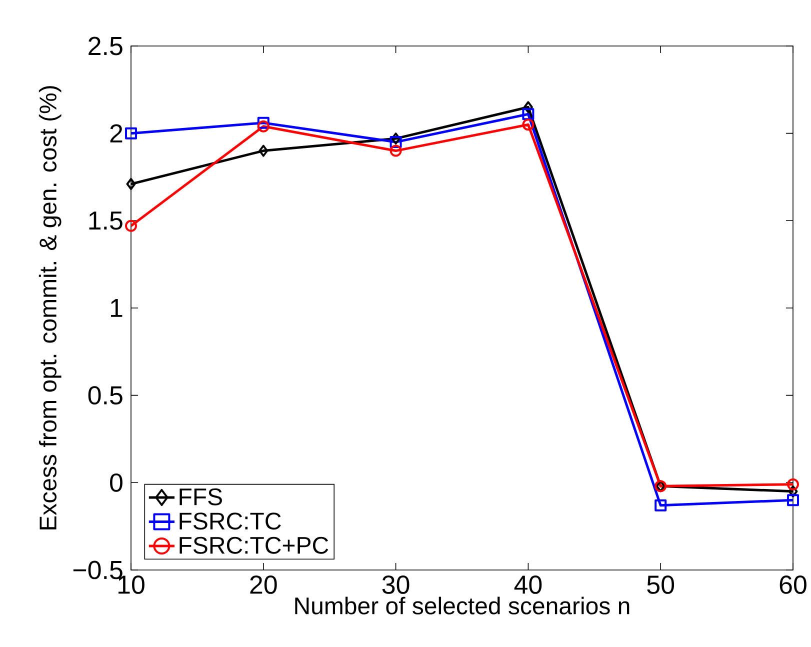 The image size is (811, 647). I want to click on x-tick-label: 60, so click(793, 585).